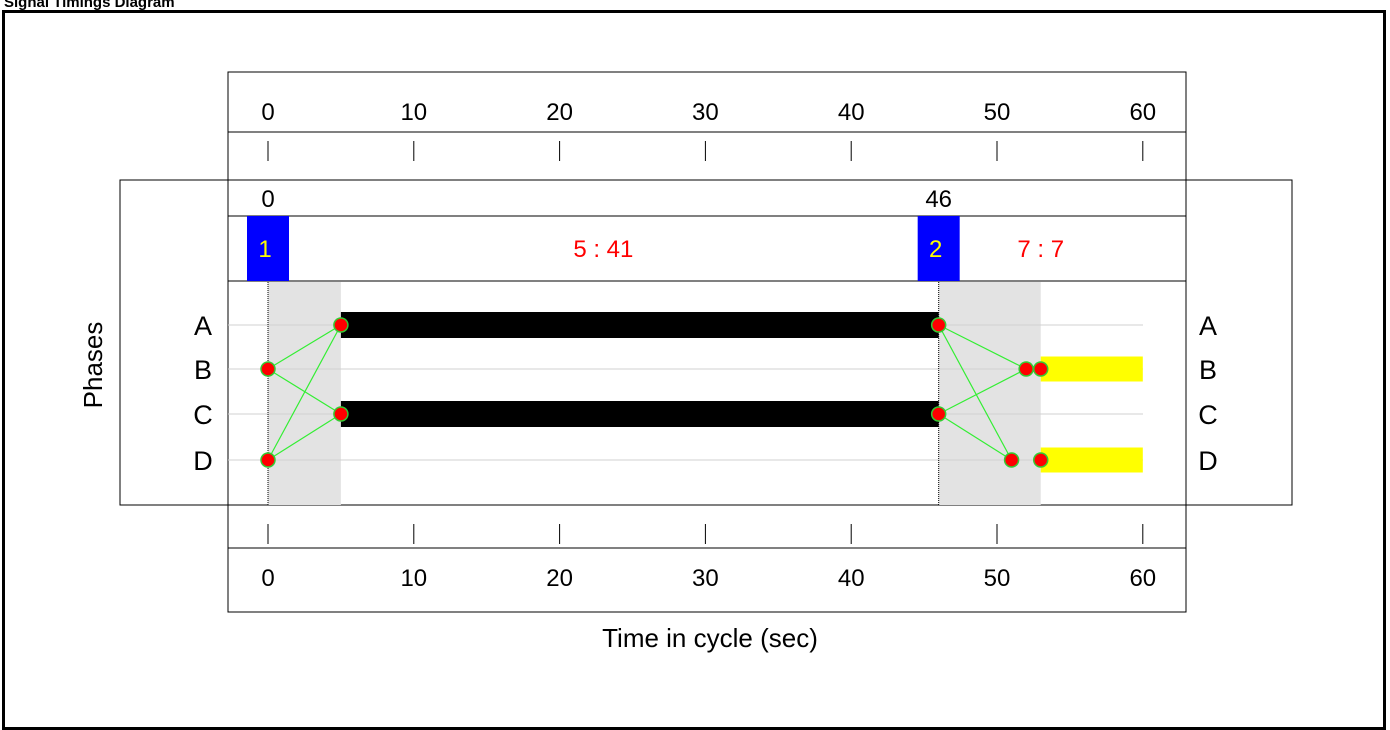 Image resolution: width=1390 pixels, height=730 pixels. I want to click on stage-timing-label: 5 : 41, so click(603, 249).